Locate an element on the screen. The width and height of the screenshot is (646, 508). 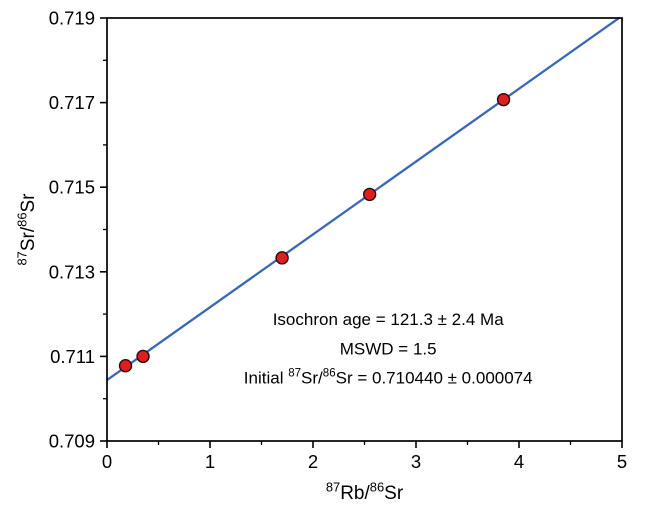
y-tick-label: 0.713 is located at coordinates (72, 271).